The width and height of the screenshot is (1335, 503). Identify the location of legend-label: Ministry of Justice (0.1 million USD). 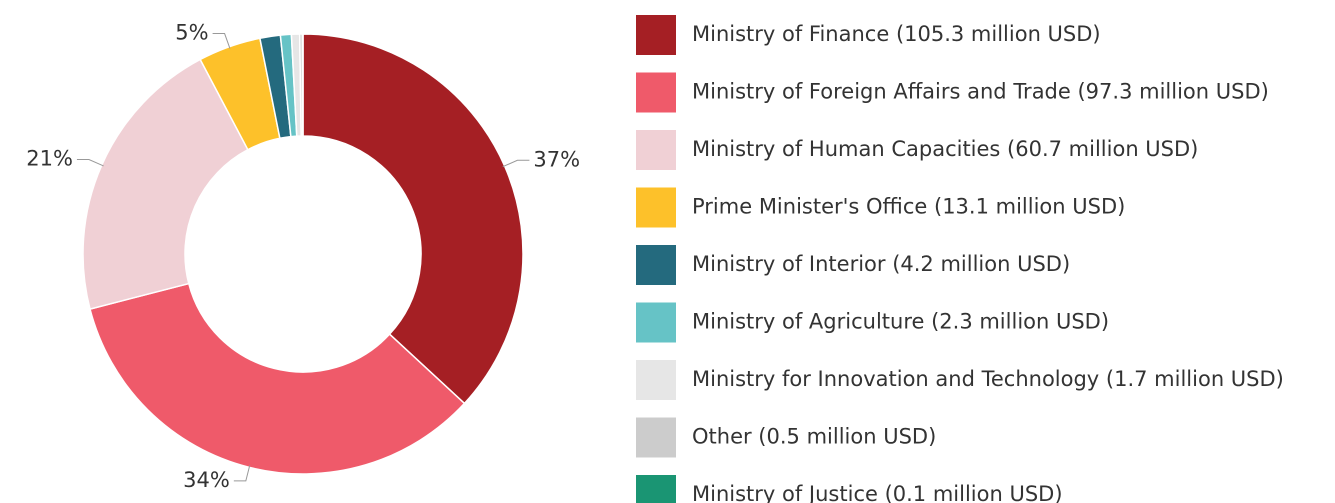
(877, 492).